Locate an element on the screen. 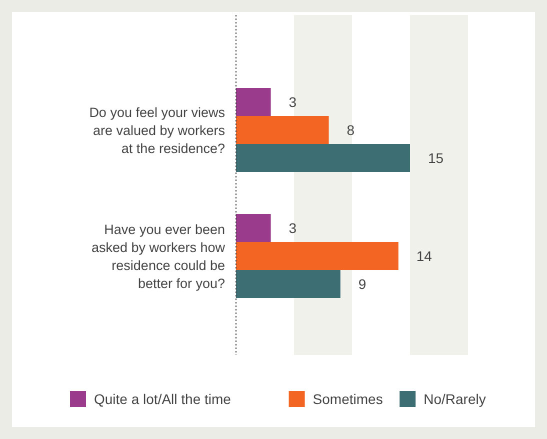 This screenshot has height=439, width=547. y-tick-label: Do you feel your views are valued by workers at the residence? is located at coordinates (157, 130).